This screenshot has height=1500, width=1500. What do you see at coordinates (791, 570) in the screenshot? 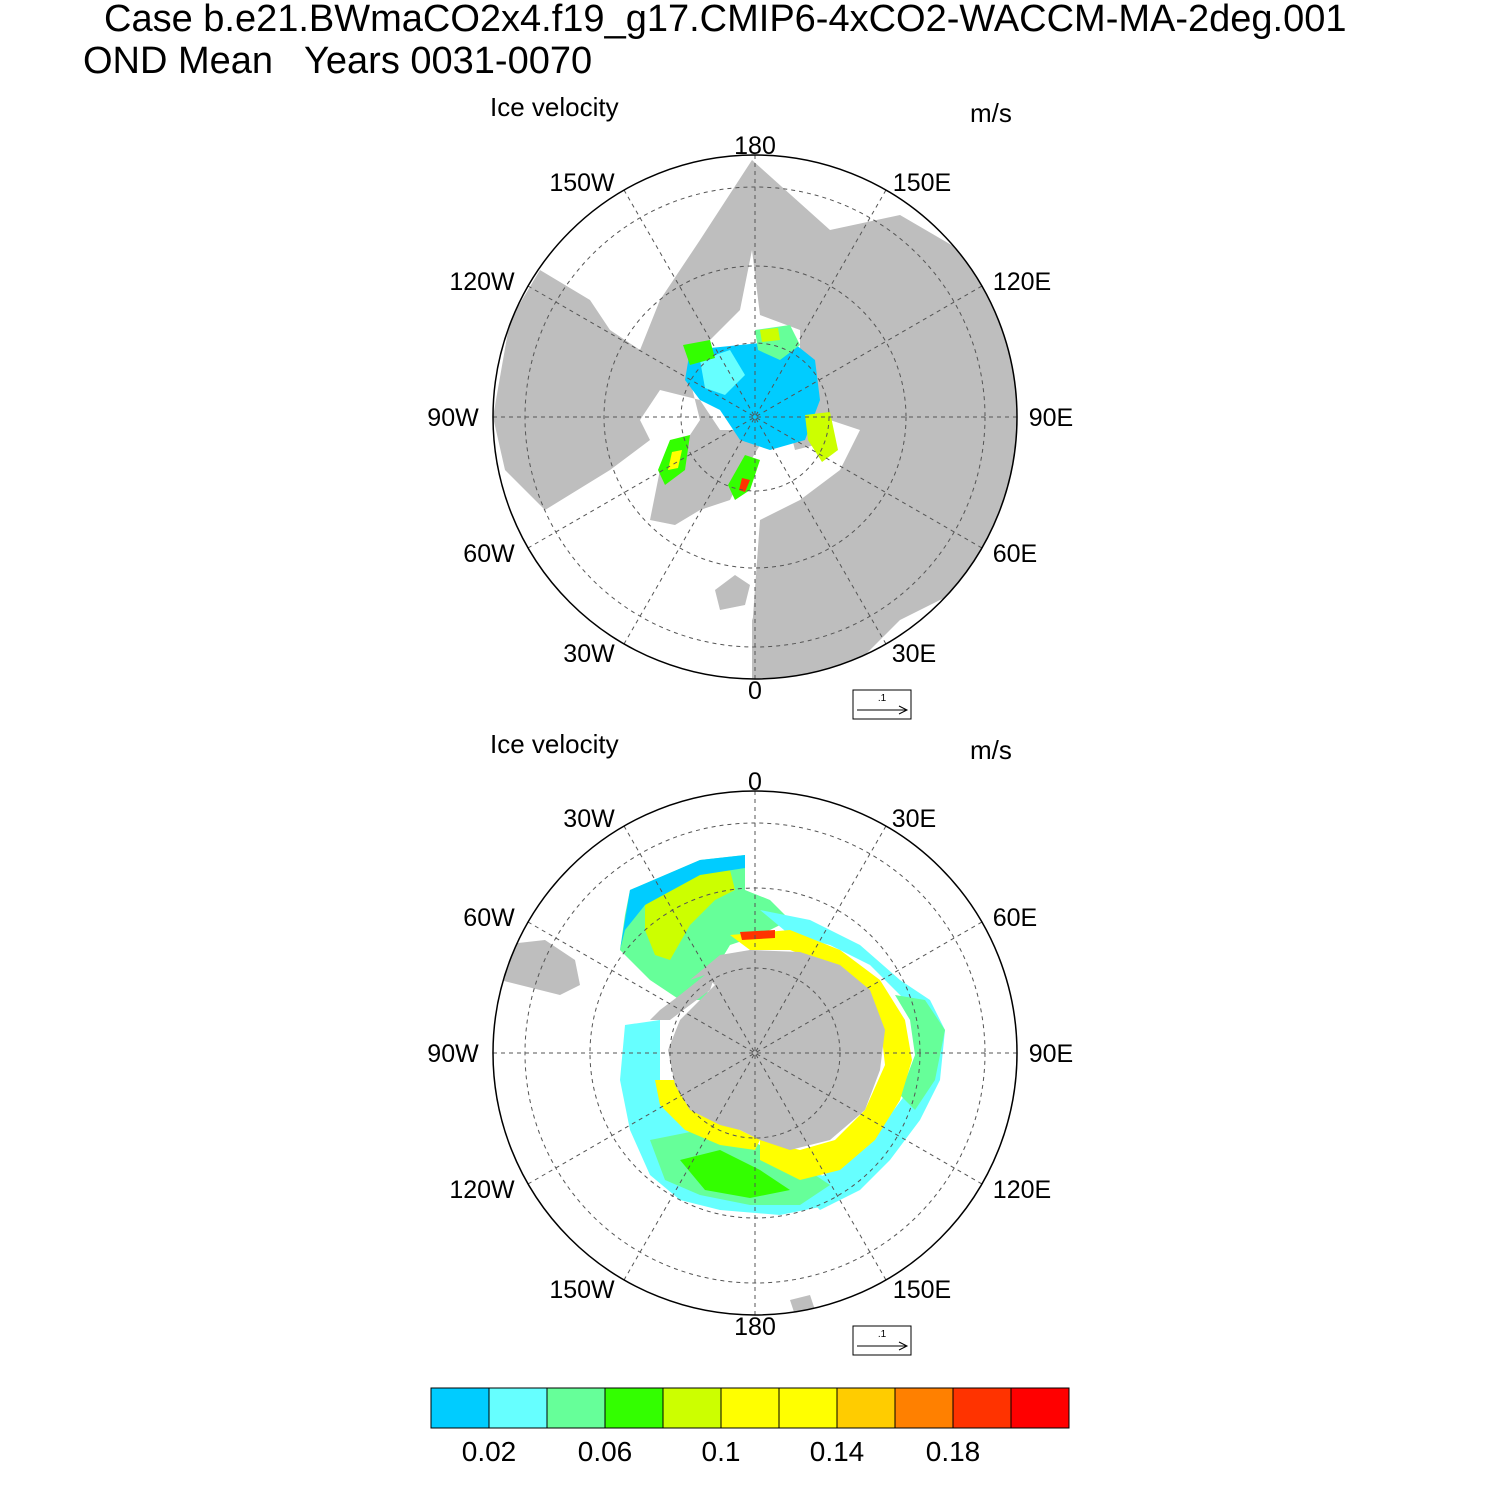
I see `north-land-scandinavia` at bounding box center [791, 570].